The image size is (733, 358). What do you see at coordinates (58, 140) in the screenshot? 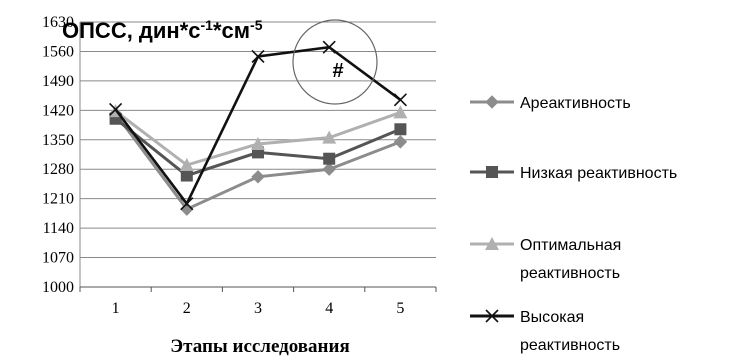
I see `y-tick-label: 1350` at bounding box center [58, 140].